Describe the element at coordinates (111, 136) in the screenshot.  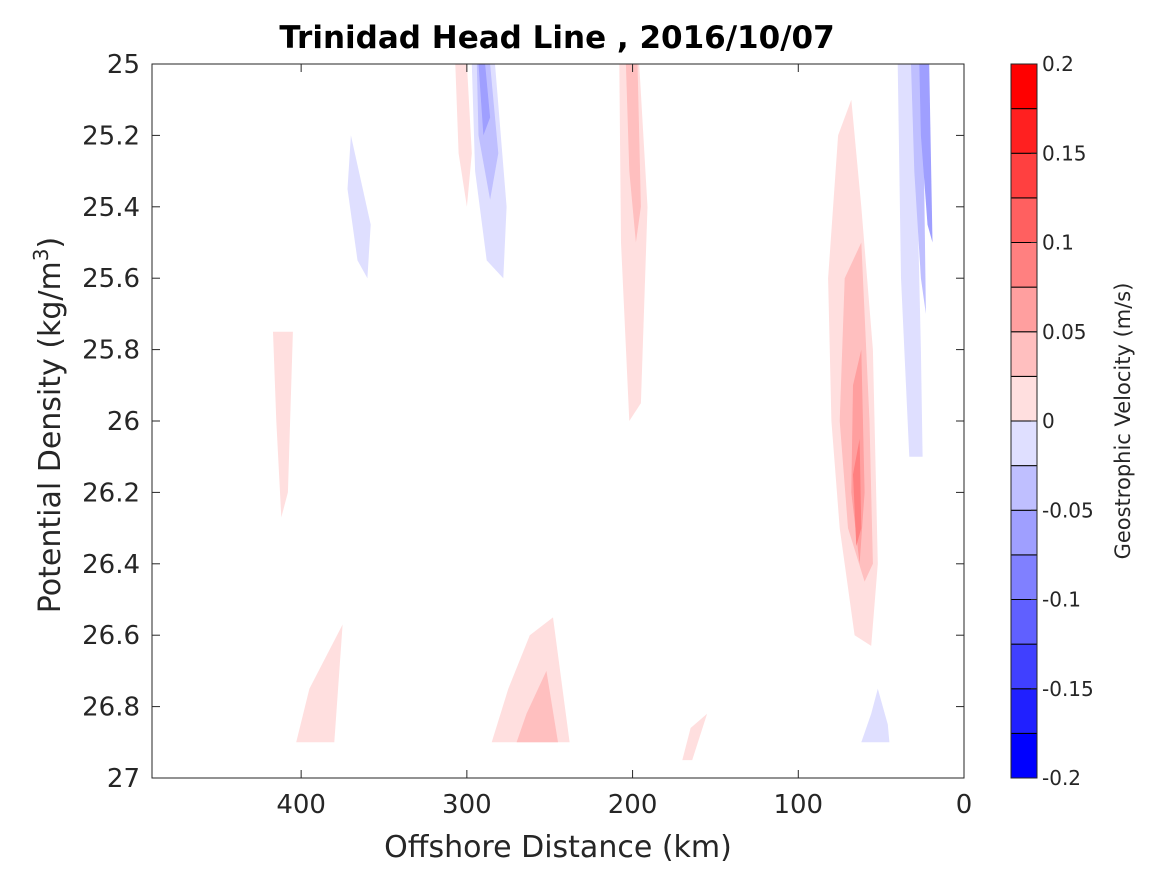
I see `y-tick-label: 25.2` at that location.